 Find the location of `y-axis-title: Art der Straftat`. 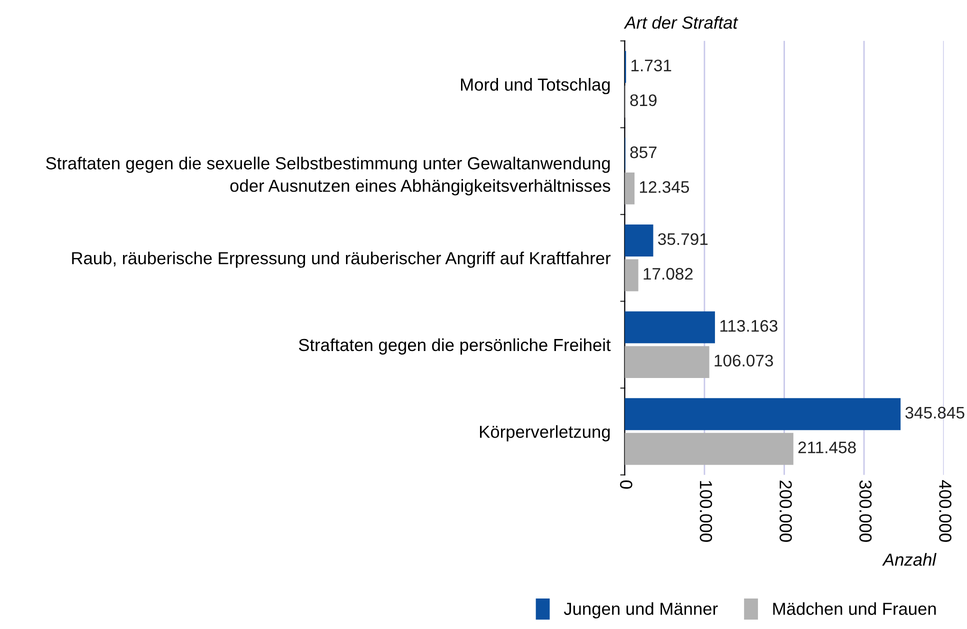

y-axis-title: Art der Straftat is located at coordinates (681, 22).